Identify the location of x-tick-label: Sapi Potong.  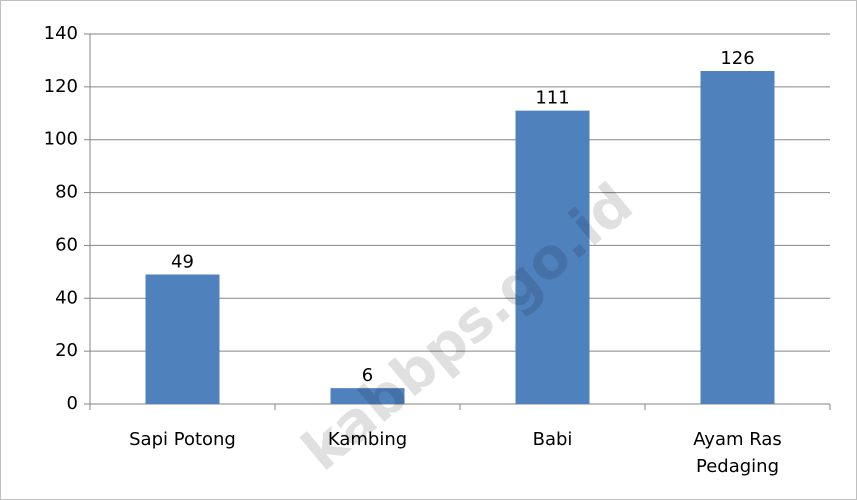
(182, 439).